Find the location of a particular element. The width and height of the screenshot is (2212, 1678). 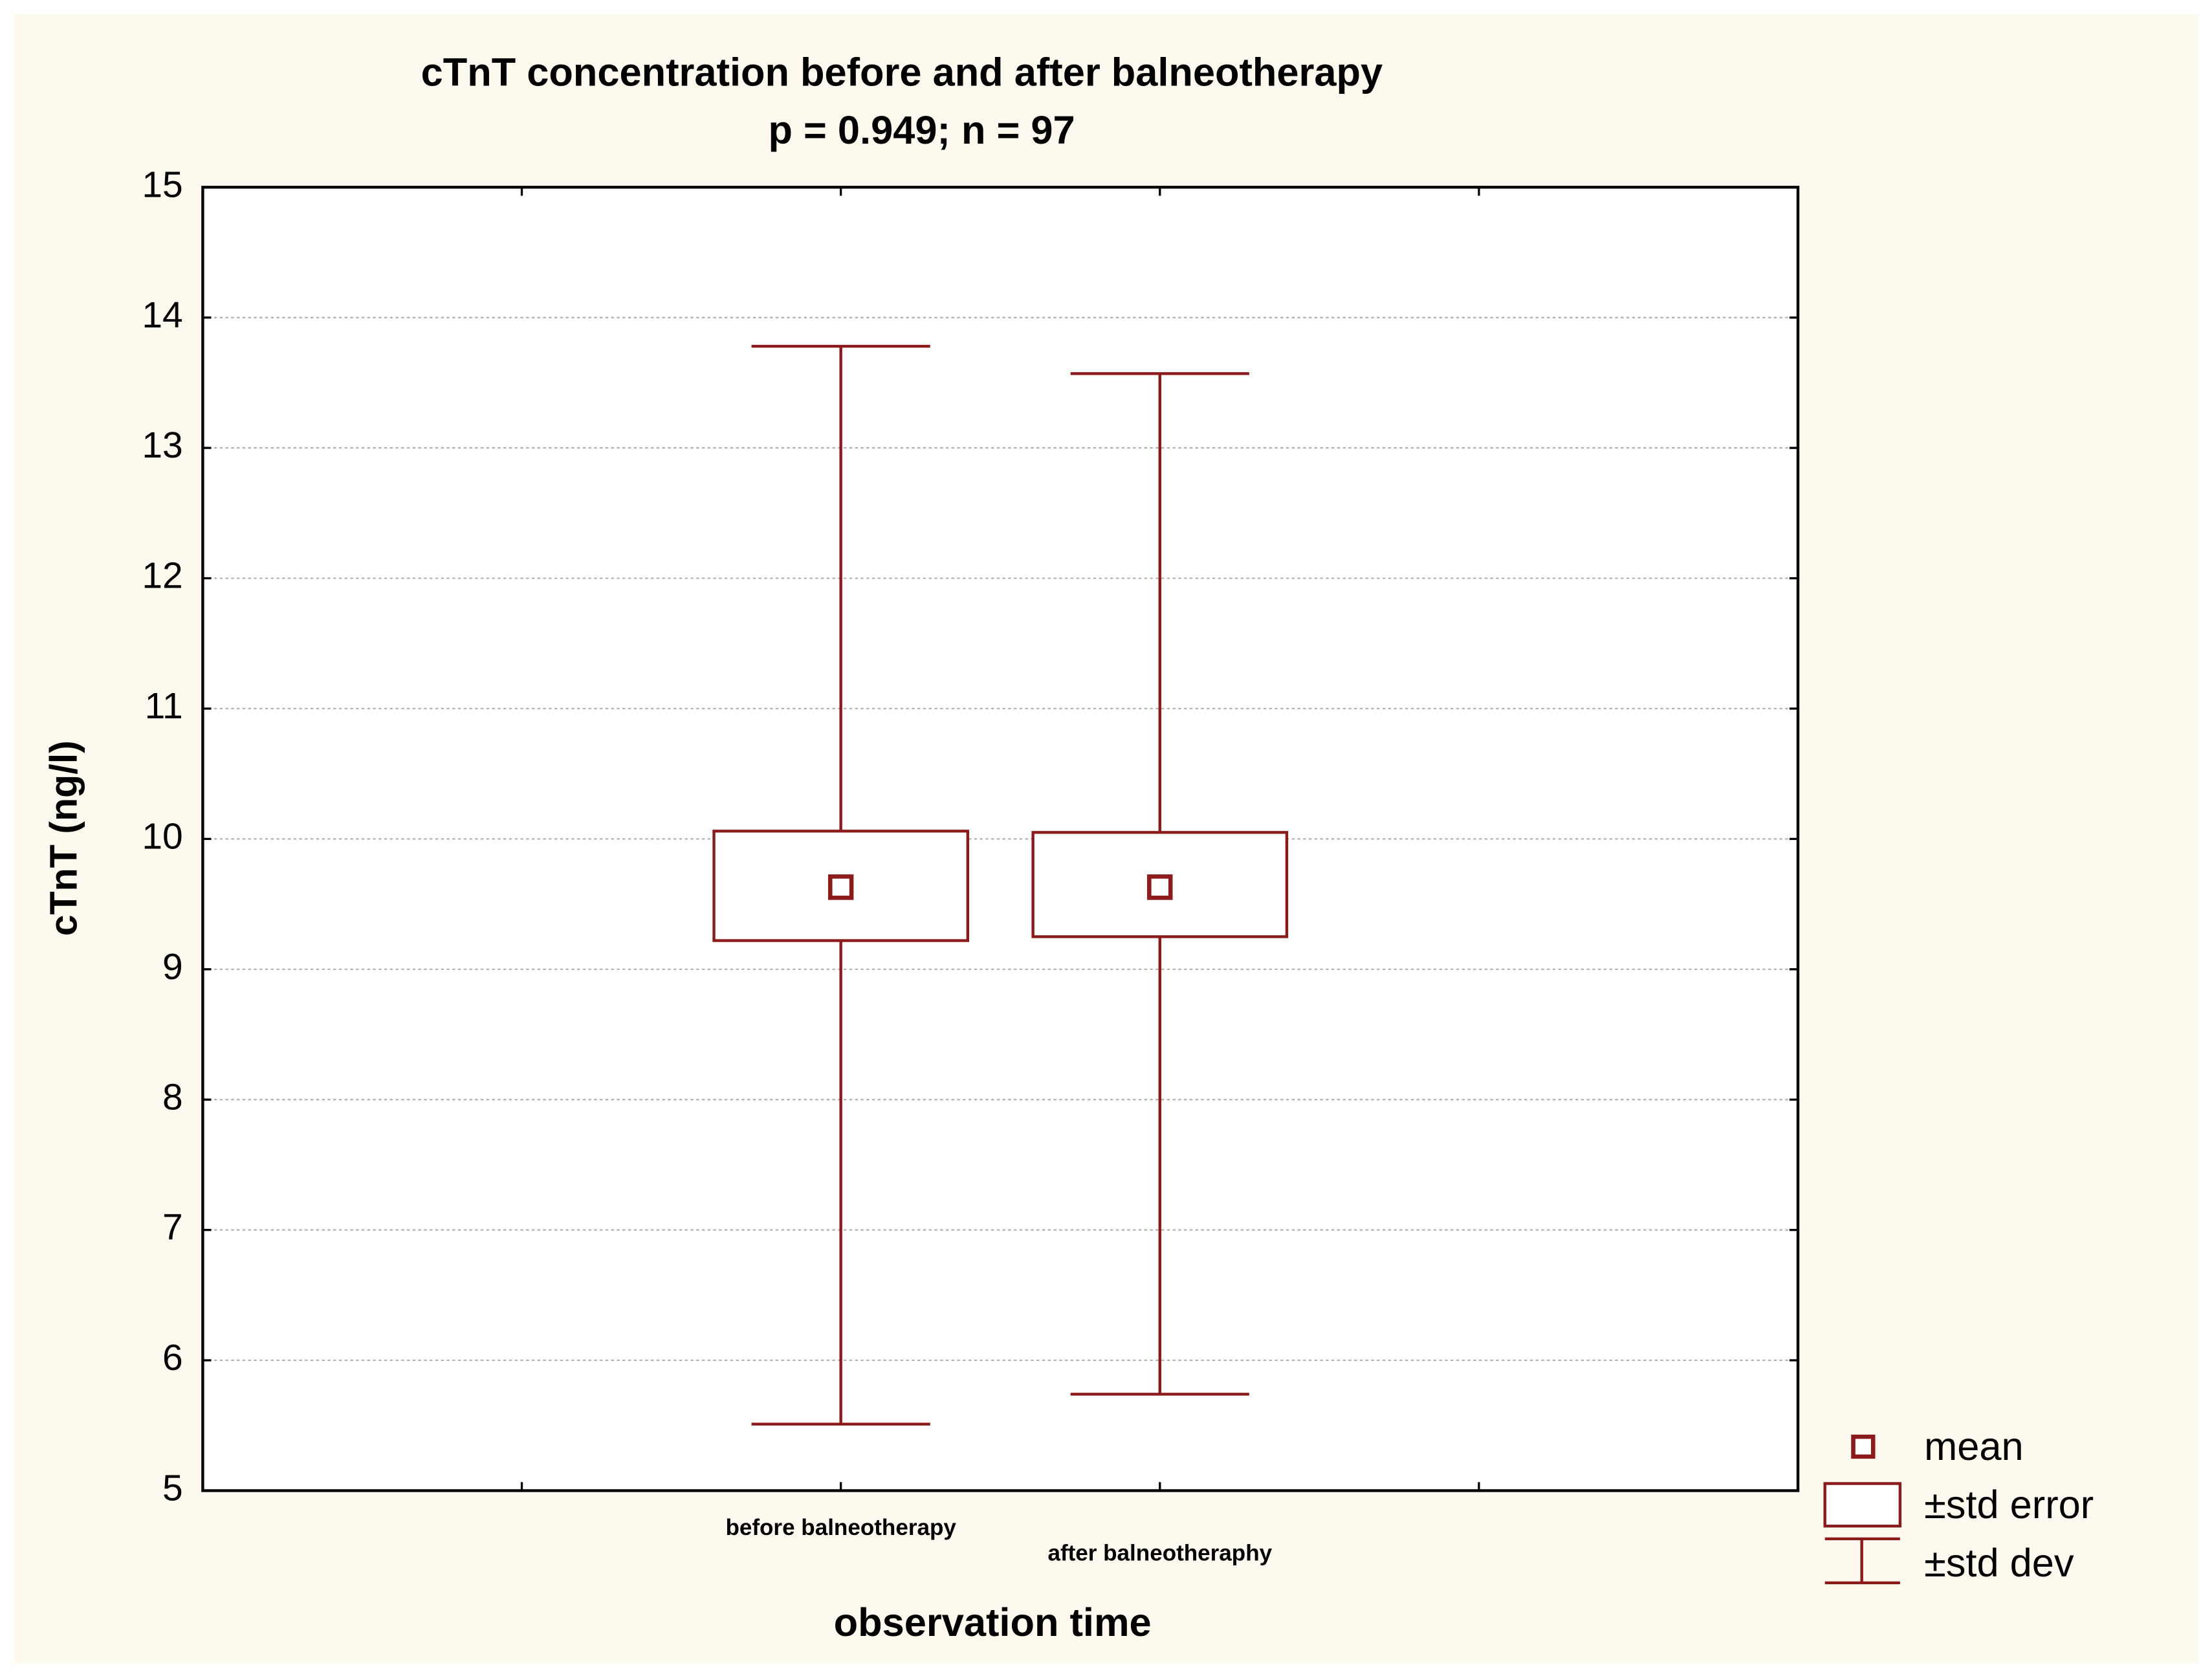

se-box is located at coordinates (841, 886).